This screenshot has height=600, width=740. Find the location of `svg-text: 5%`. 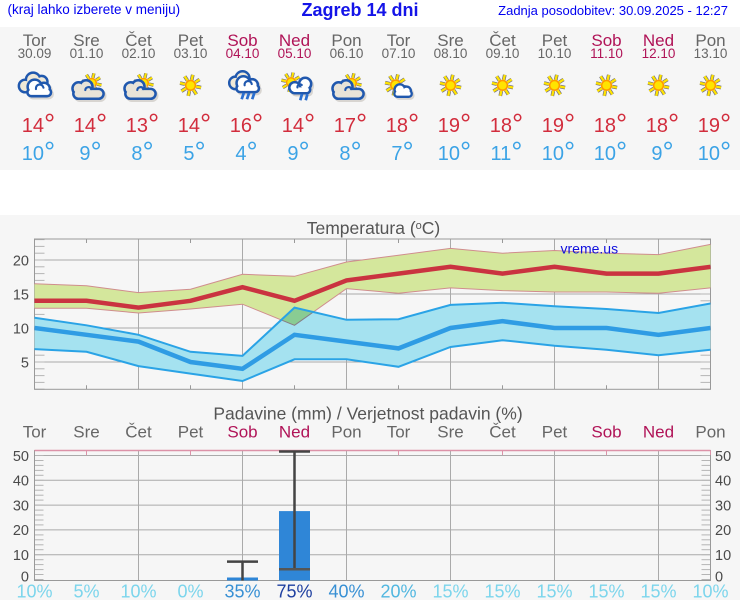

svg-text: 5% is located at coordinates (86, 591).